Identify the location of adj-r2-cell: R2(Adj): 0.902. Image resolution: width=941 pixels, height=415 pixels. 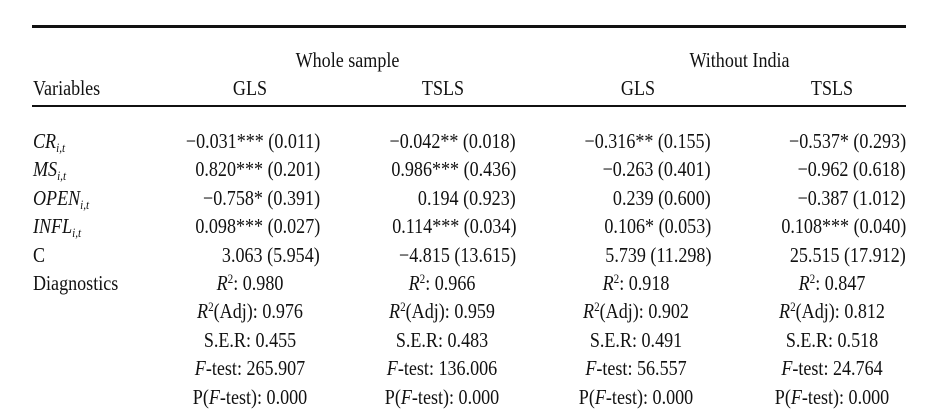
(636, 311).